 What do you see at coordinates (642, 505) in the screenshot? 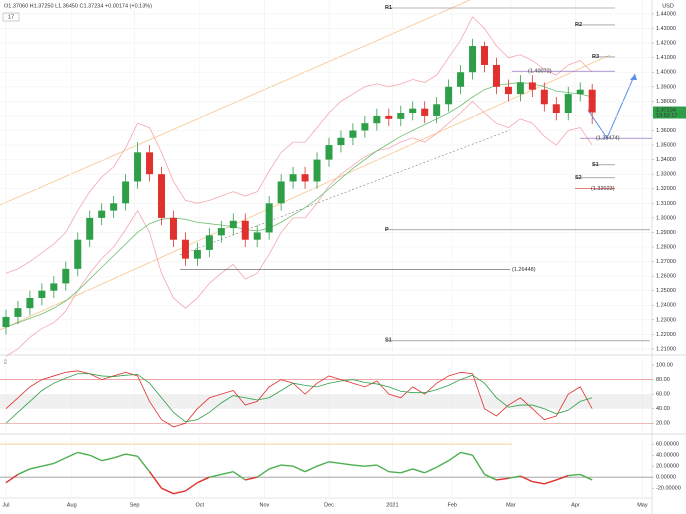
I see `x-tick-label: May` at bounding box center [642, 505].